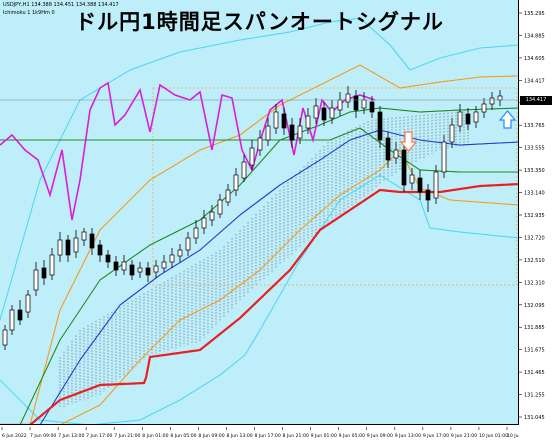  What do you see at coordinates (534, 261) in the screenshot?
I see `price-label: 132.510` at bounding box center [534, 261].